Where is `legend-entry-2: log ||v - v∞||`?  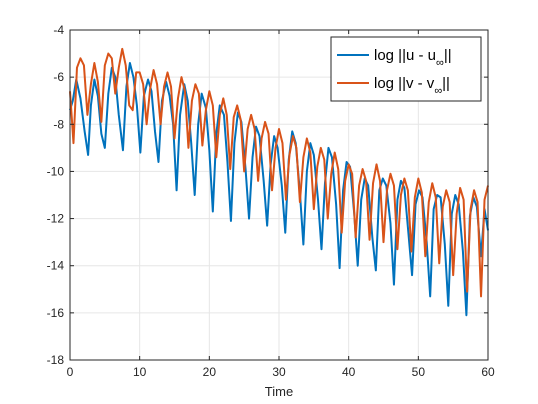 legend-entry-2: log ||v - v∞|| is located at coordinates (412, 86).